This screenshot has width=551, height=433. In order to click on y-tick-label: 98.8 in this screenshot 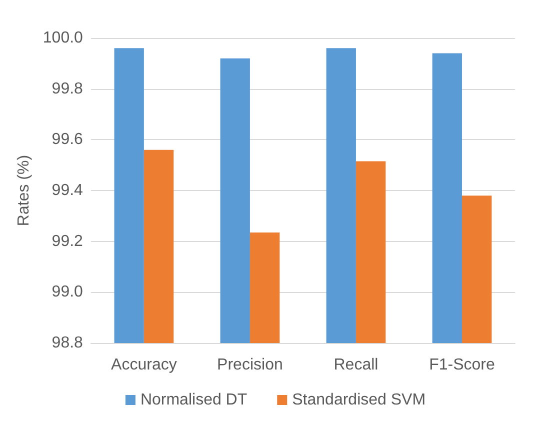, I will do `click(68, 343)`.